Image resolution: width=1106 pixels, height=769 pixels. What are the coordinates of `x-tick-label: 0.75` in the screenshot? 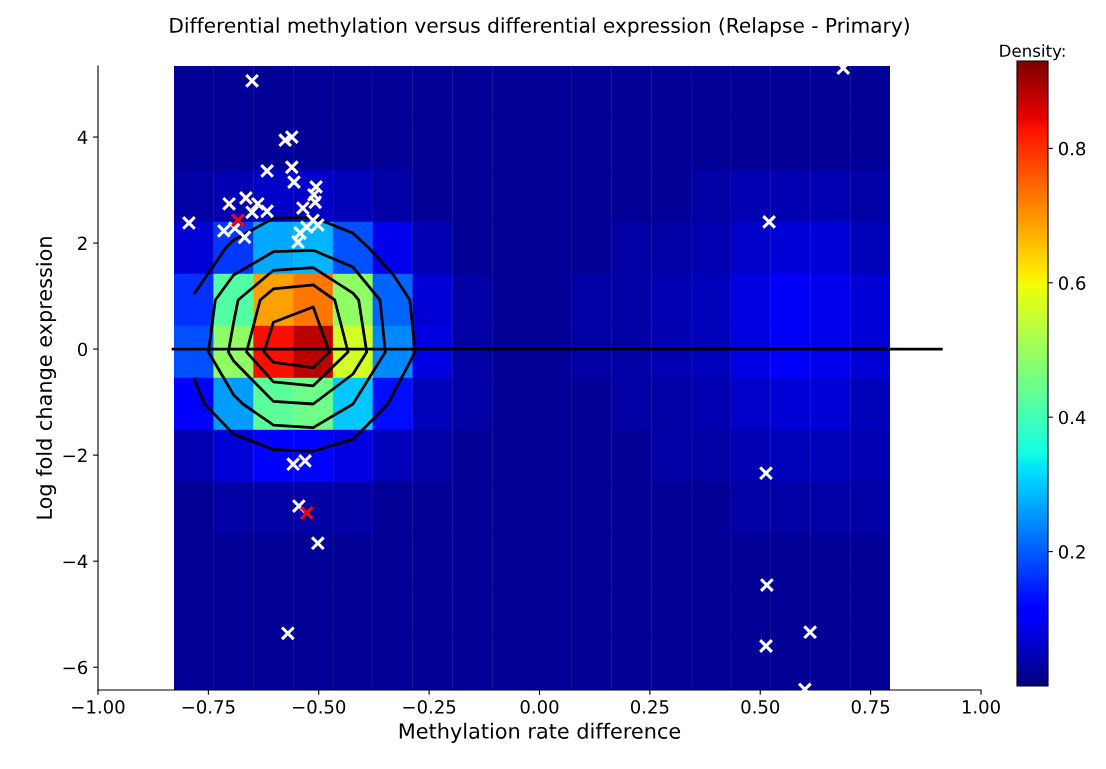 It's located at (870, 707).